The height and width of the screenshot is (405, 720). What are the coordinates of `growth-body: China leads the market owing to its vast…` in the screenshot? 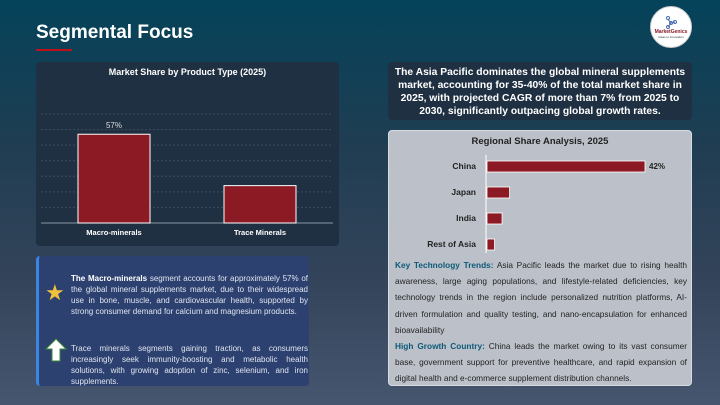 It's located at (541, 362).